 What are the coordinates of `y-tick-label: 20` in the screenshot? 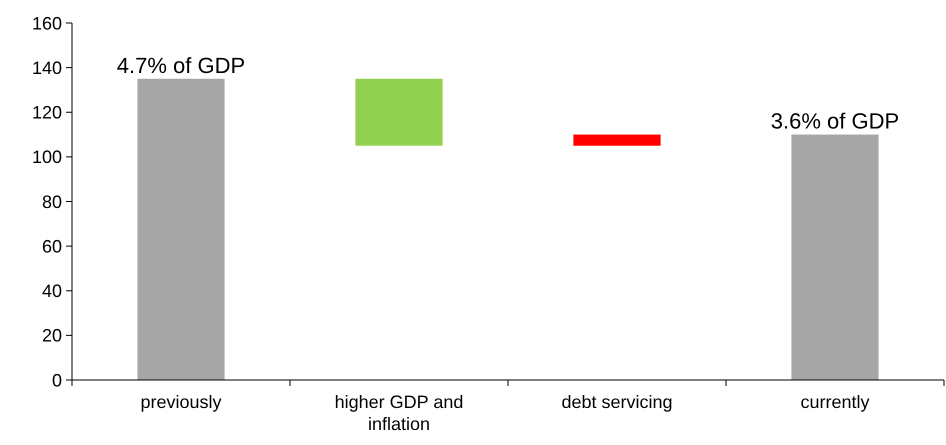 It's located at (52, 336).